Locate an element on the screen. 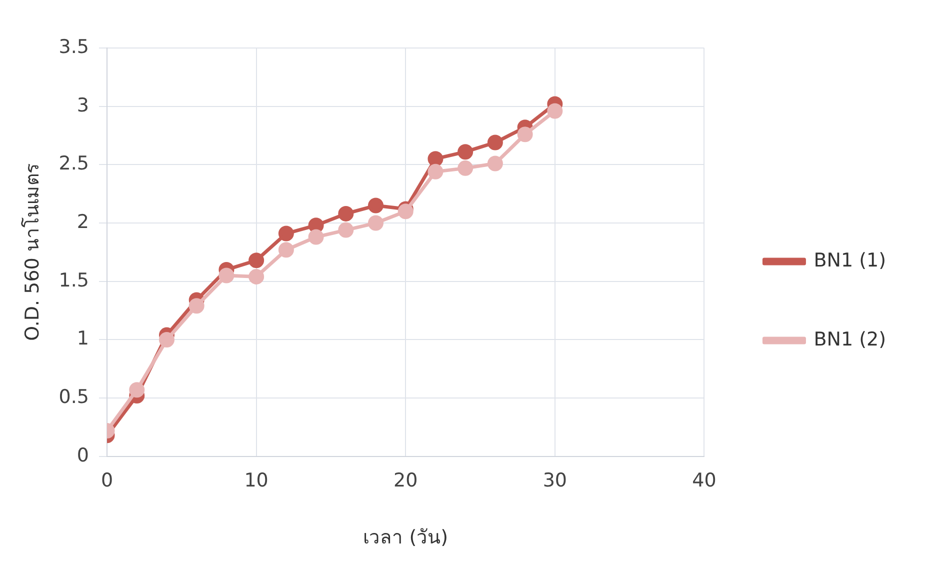 The image size is (934, 572). y-tick-label: 0.5 is located at coordinates (74, 397).